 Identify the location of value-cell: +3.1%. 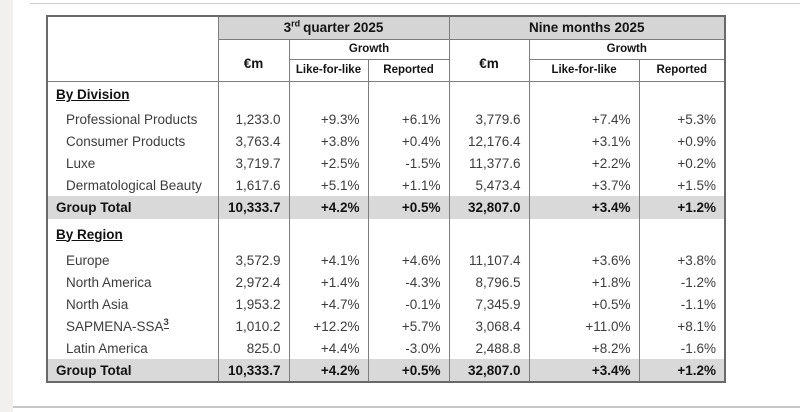
(584, 141).